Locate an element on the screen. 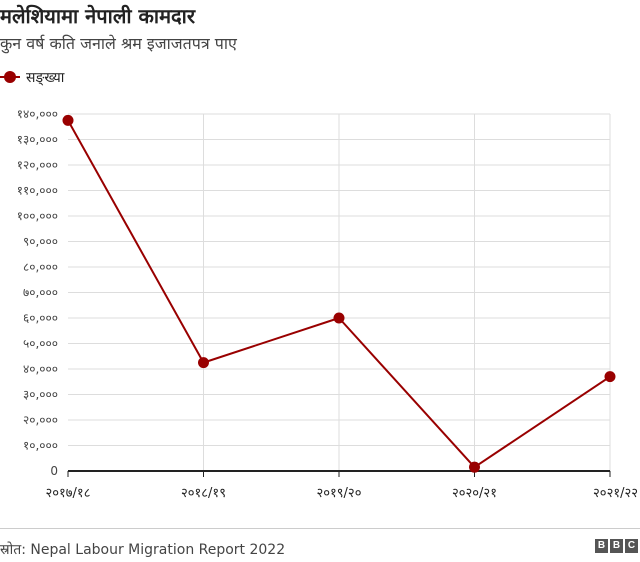 Image resolution: width=640 pixels, height=562 pixels. bbc-logo: B B C is located at coordinates (616, 546).